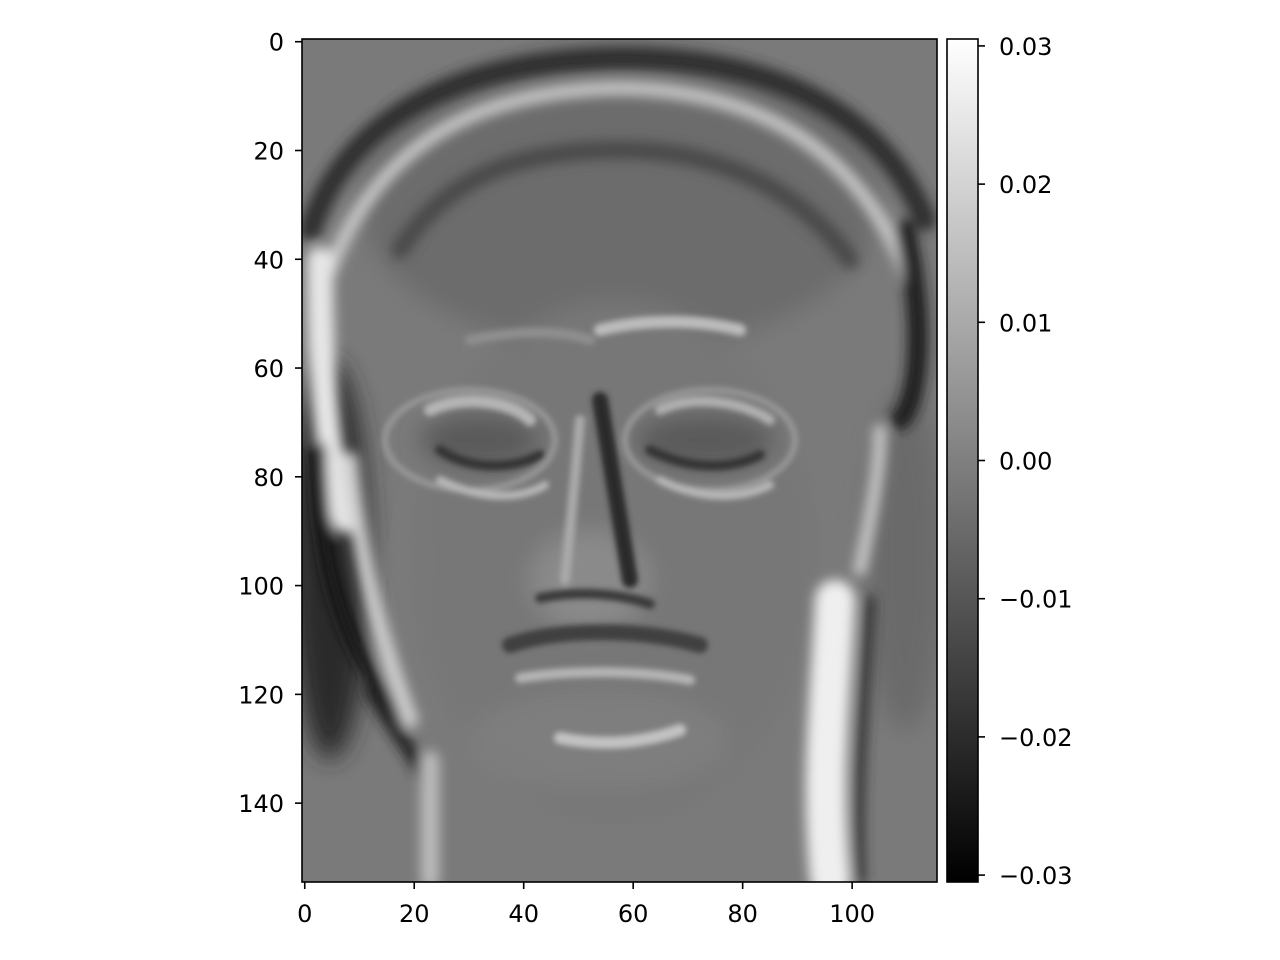 This screenshot has height=960, width=1280. Describe the element at coordinates (304, 914) in the screenshot. I see `x-tick-label: 0` at that location.